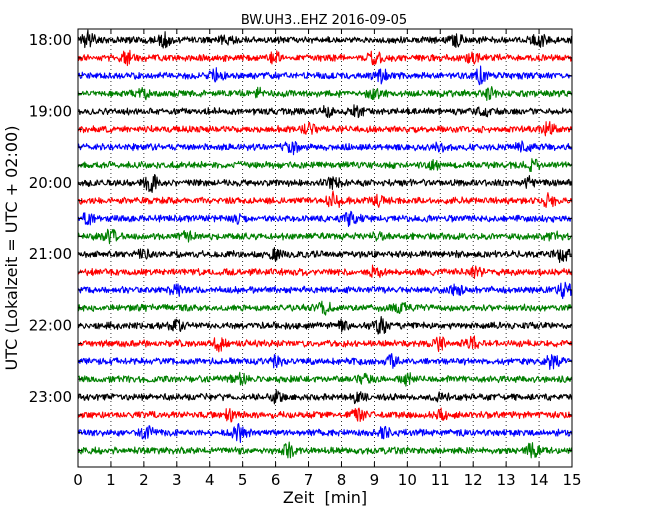 The height and width of the screenshot is (525, 650). I want to click on x-tick-label: 2, so click(144, 480).